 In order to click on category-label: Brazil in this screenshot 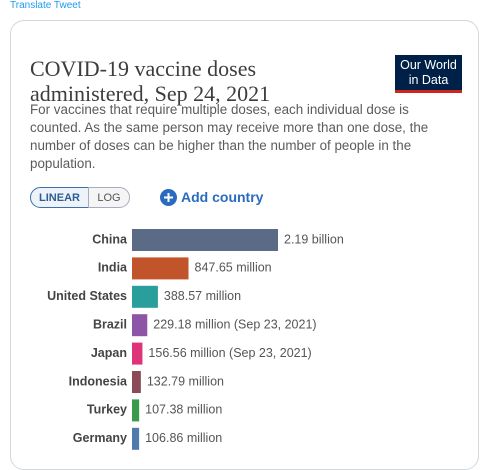, I will do `click(110, 324)`.